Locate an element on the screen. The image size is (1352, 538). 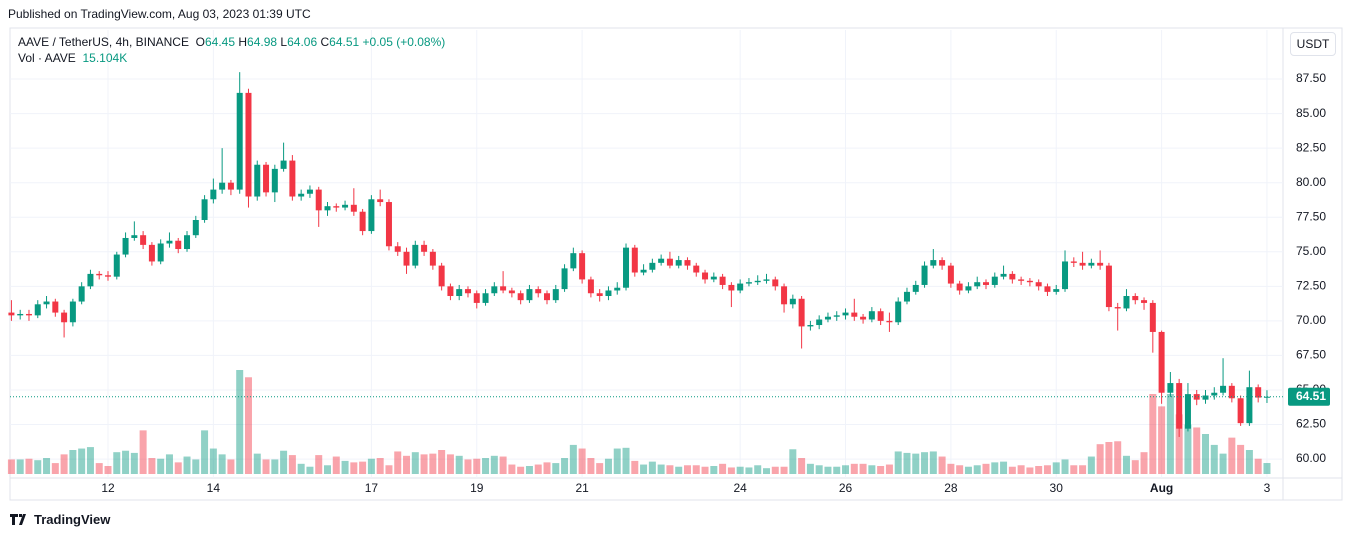
x-tick-label: 17 is located at coordinates (372, 488).